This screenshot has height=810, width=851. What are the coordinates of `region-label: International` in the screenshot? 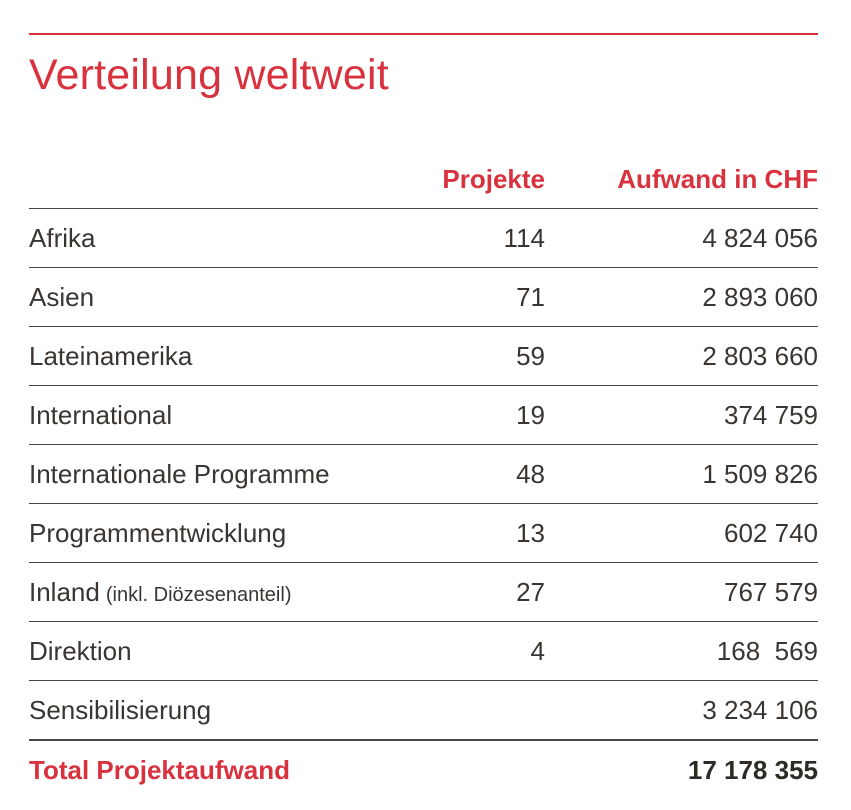 It's located at (101, 415).